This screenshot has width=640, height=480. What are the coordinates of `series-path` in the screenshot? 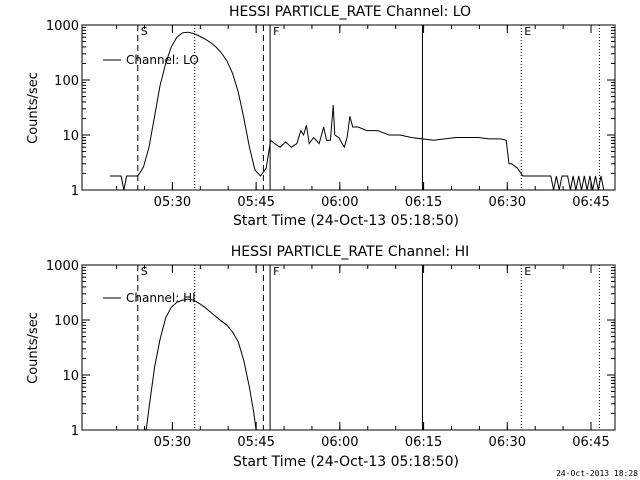 It's located at (201, 364).